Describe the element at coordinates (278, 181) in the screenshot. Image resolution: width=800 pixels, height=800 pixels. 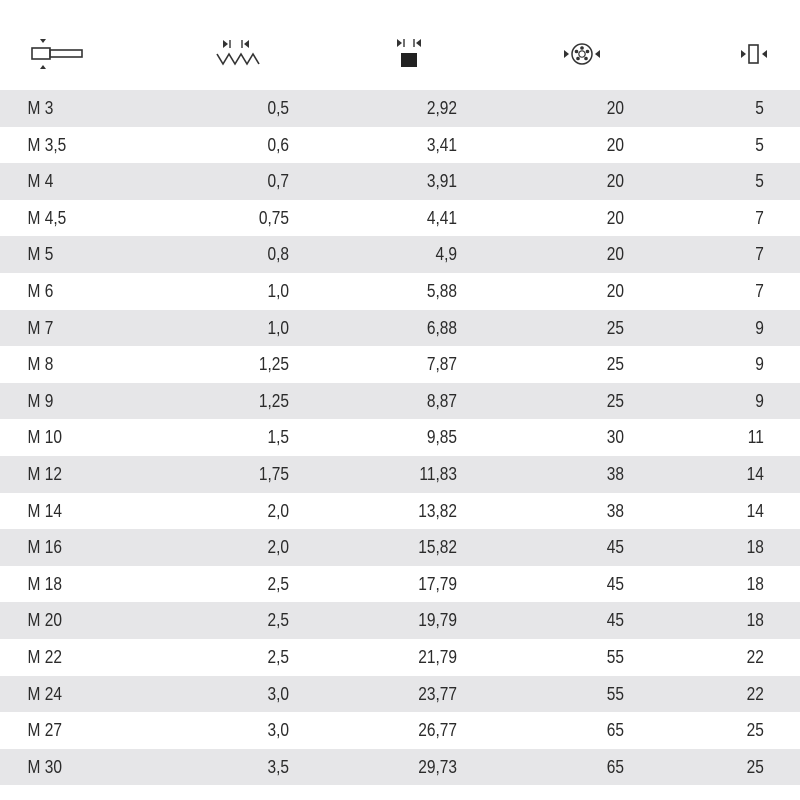
I see `pitch-cell: 0,7` at that location.